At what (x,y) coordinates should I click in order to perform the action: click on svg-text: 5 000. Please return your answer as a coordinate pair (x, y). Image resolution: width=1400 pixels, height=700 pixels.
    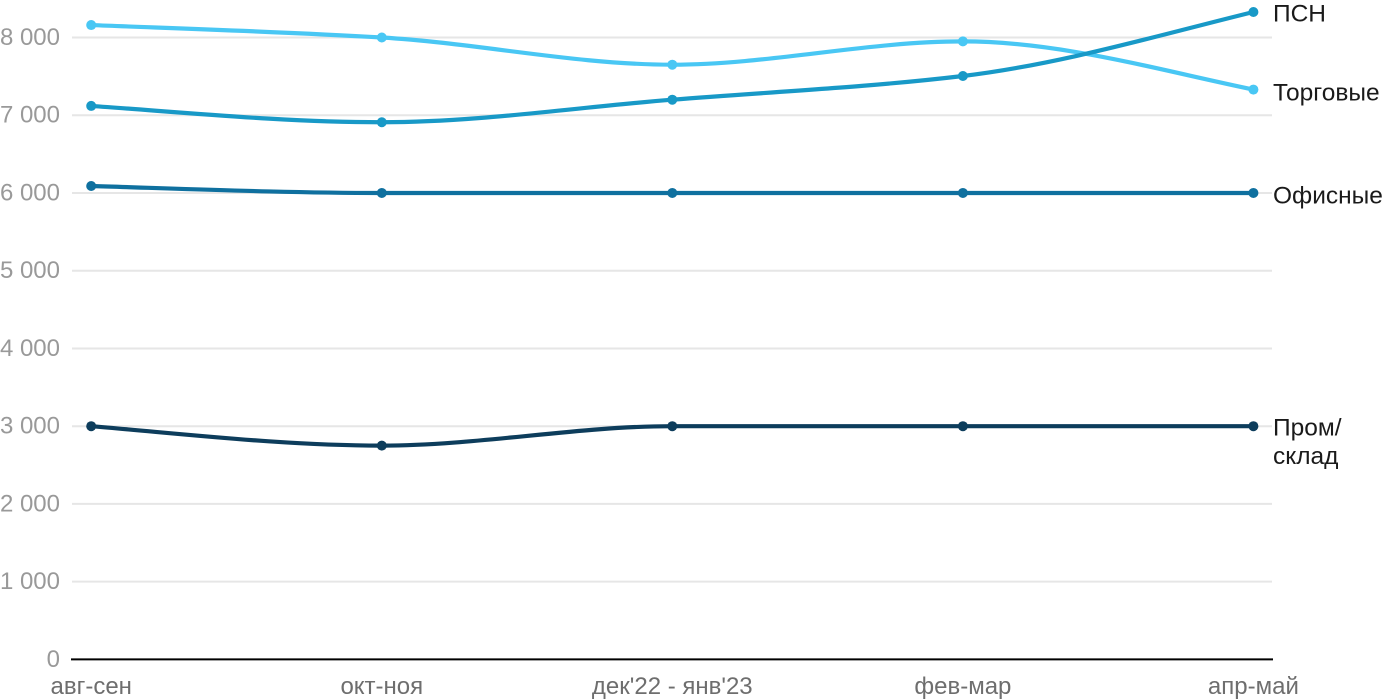
    Looking at the image, I should click on (30, 270).